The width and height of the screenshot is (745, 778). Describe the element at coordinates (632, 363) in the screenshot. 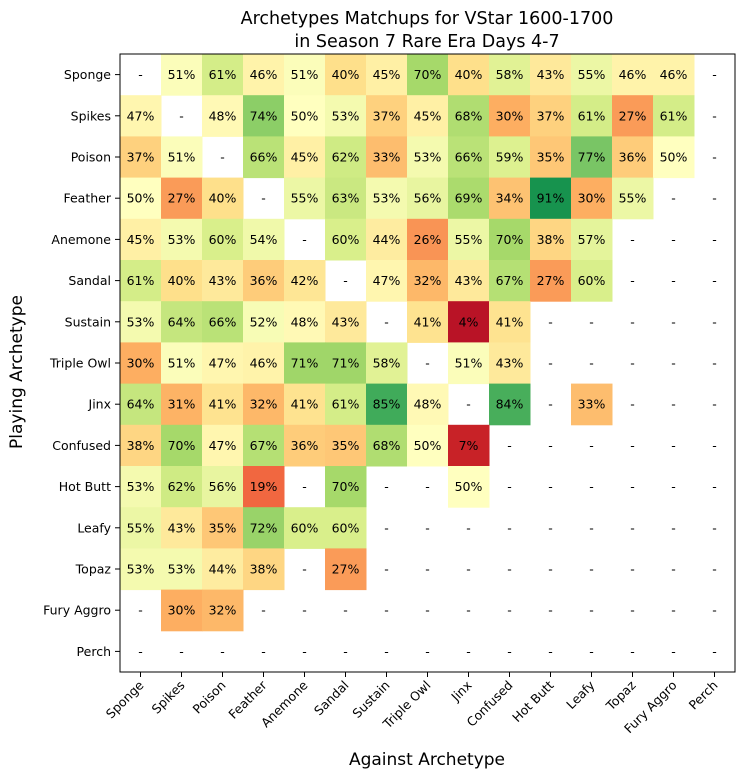

I see `cell-label-triple-owl-vs-topaz: -` at that location.